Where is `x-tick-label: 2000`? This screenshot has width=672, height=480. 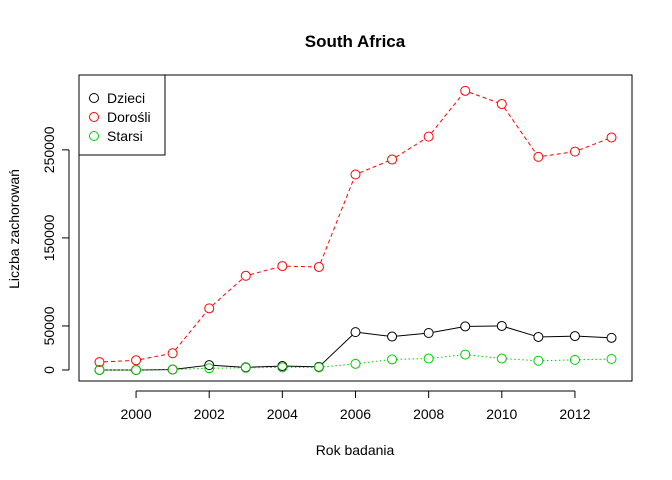 x-tick-label: 2000 is located at coordinates (135, 414).